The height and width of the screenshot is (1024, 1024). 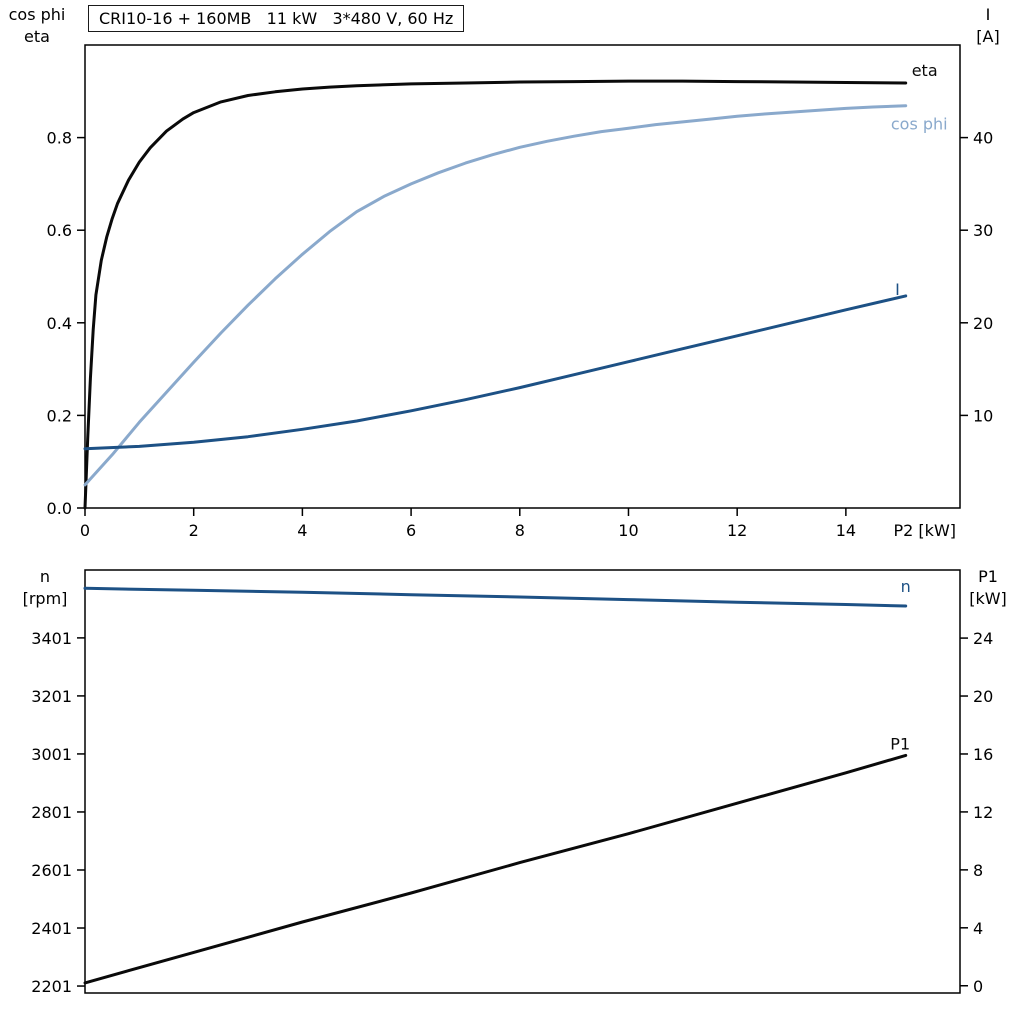 What do you see at coordinates (983, 754) in the screenshot?
I see `right-axis-tick-label: 16` at bounding box center [983, 754].